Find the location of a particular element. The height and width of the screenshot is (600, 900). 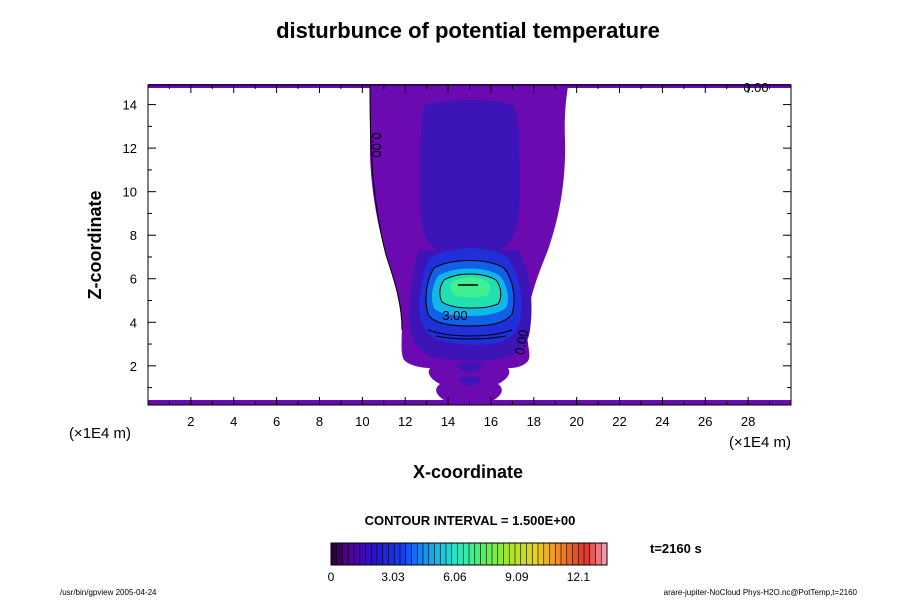

x-axis-label: X-coordinate is located at coordinates (468, 472).